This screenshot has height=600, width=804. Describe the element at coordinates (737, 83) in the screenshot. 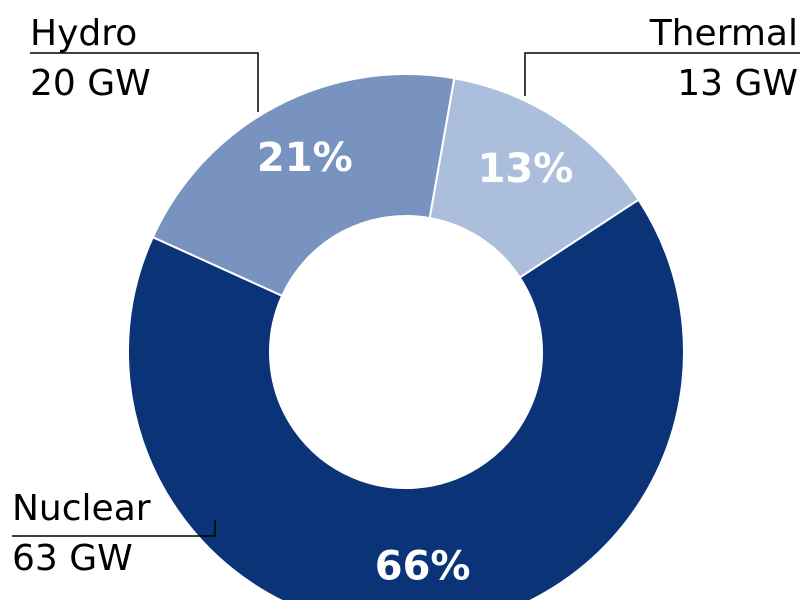

I see `capacity-label: 13 GW` at that location.